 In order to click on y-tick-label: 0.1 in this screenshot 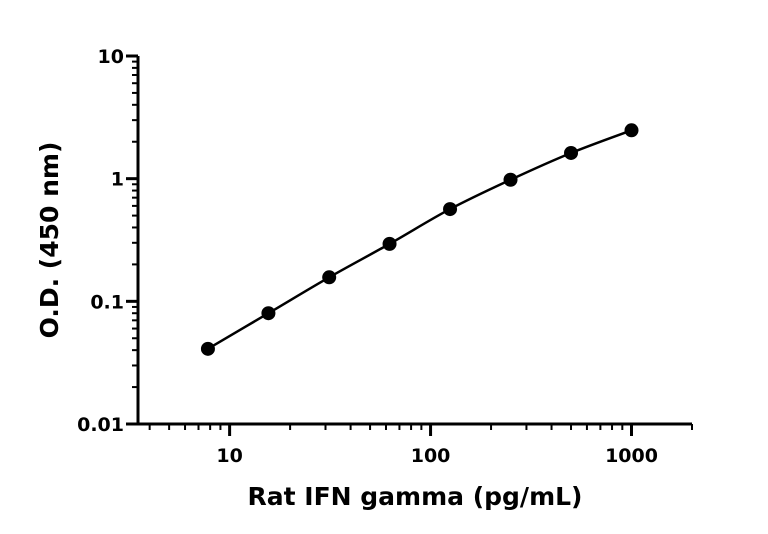, I will do `click(107, 302)`.